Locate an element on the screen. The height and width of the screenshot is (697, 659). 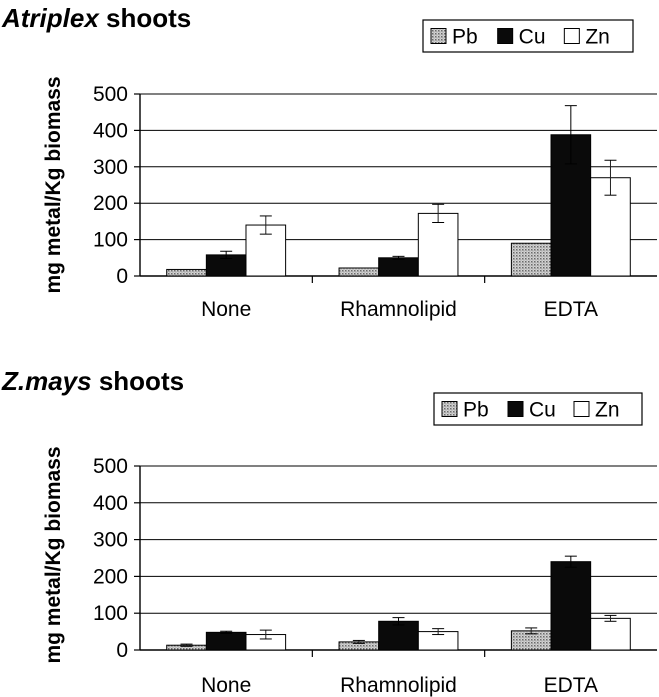
chart-title: Z.mays shoots is located at coordinates (92, 381).